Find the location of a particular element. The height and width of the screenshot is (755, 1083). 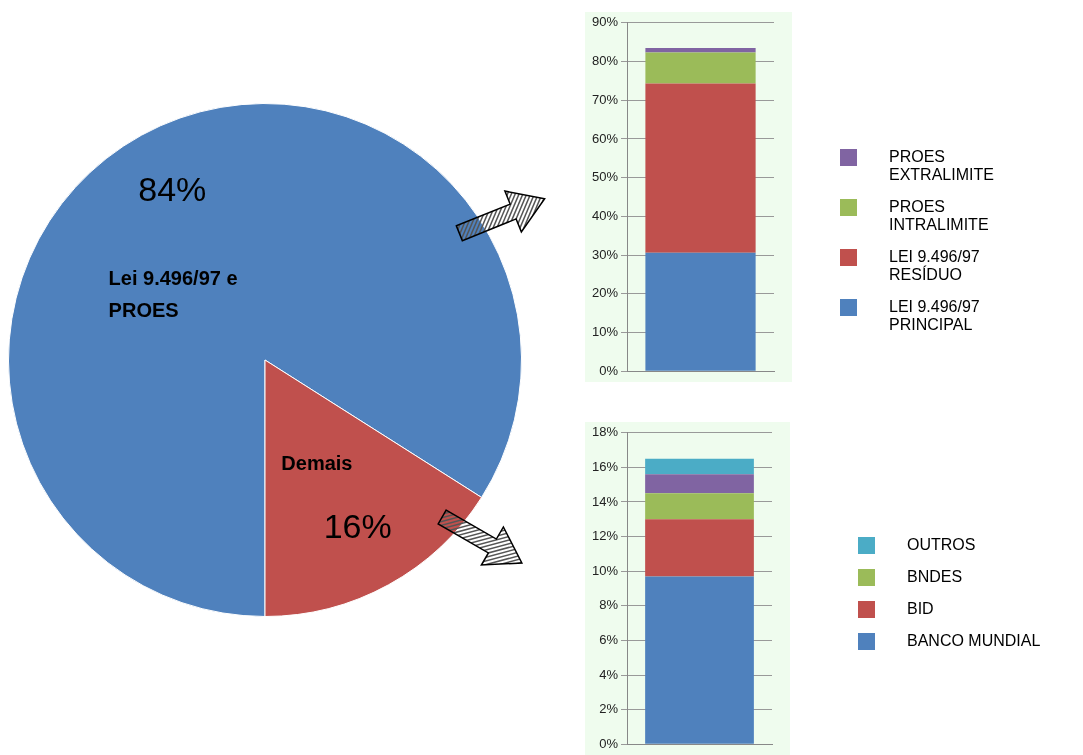

y-tick-label: 80% is located at coordinates (605, 61).